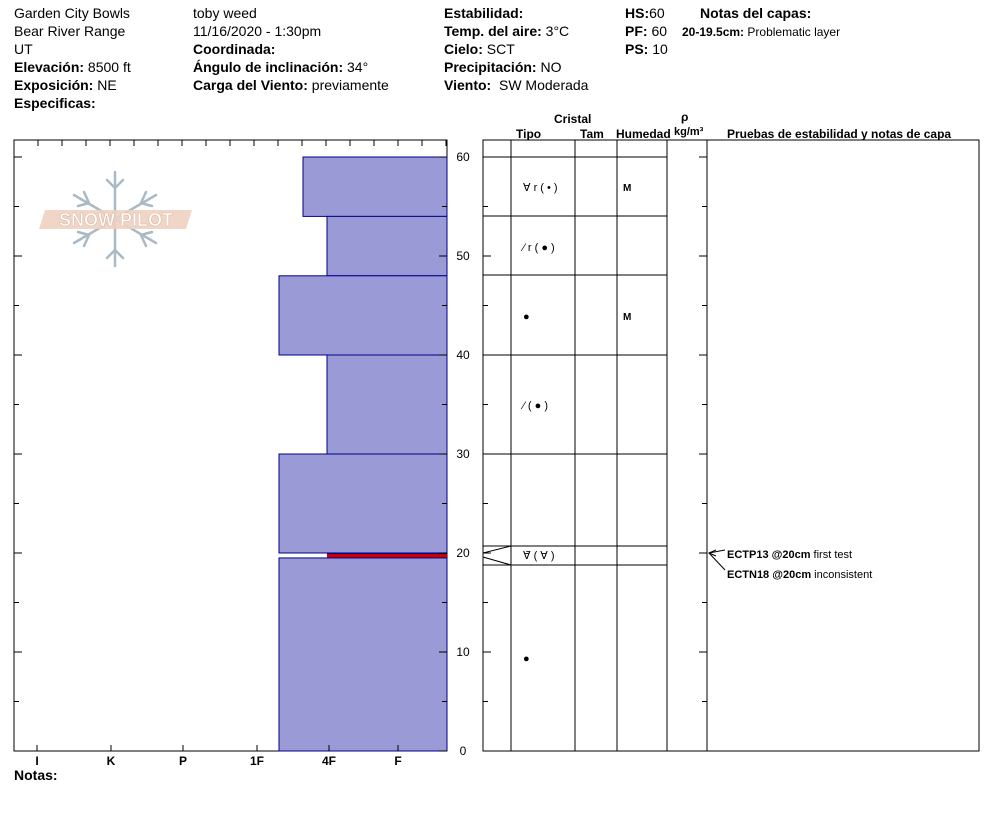  Describe the element at coordinates (257, 31) in the screenshot. I see `observation-datetime: 11/16/2020 - 1:30pm` at that location.